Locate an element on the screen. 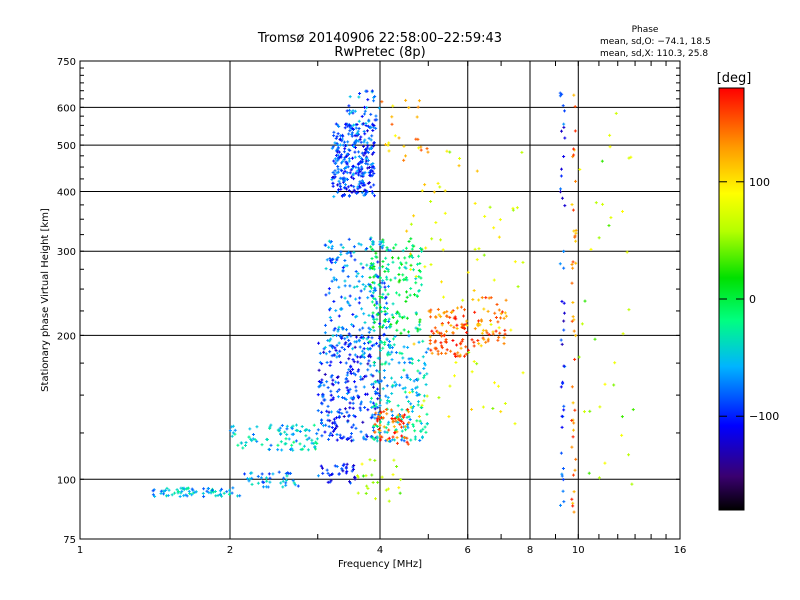 This screenshot has width=800, height=600. y-tick-label: 400 is located at coordinates (66, 192).